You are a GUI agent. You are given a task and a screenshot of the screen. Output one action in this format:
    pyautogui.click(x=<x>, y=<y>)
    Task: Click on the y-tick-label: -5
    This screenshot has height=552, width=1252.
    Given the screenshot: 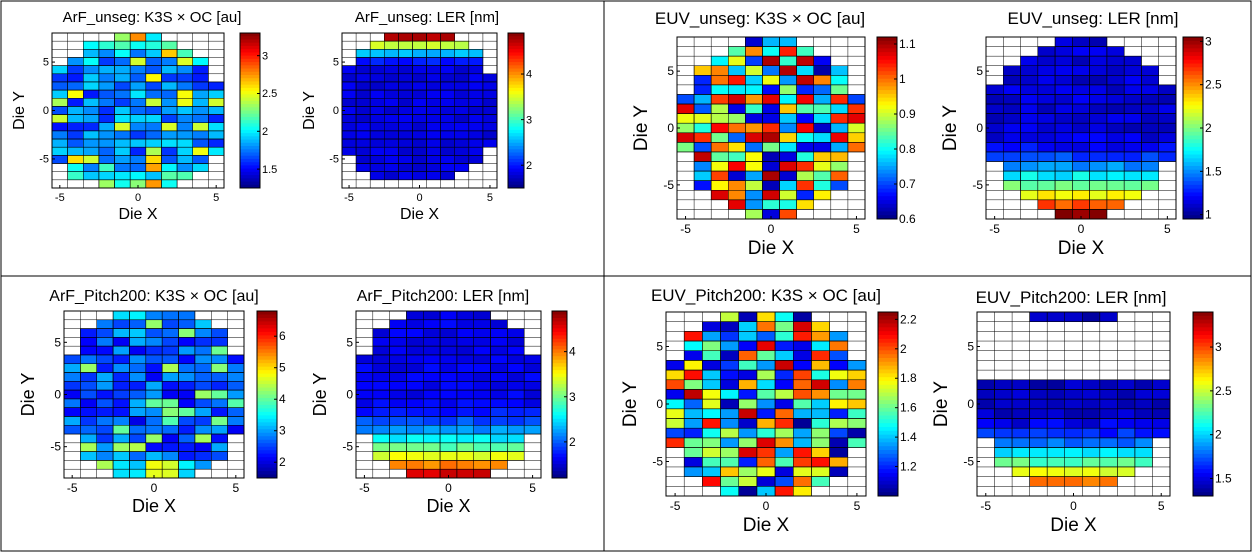 What is the action you would take?
    pyautogui.click(x=55, y=447)
    